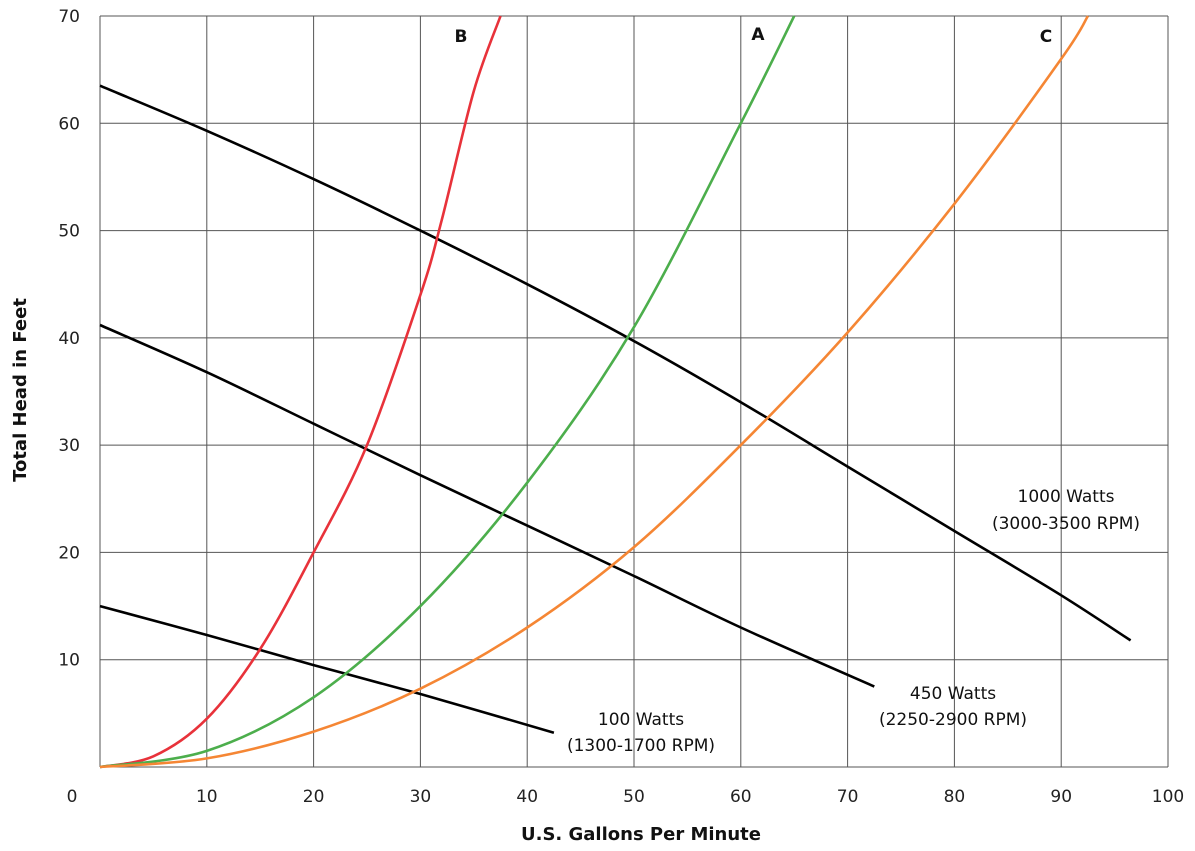 Image resolution: width=1195 pixels, height=851 pixels. Describe the element at coordinates (527, 797) in the screenshot. I see `x-tick-label-40: 40` at that location.